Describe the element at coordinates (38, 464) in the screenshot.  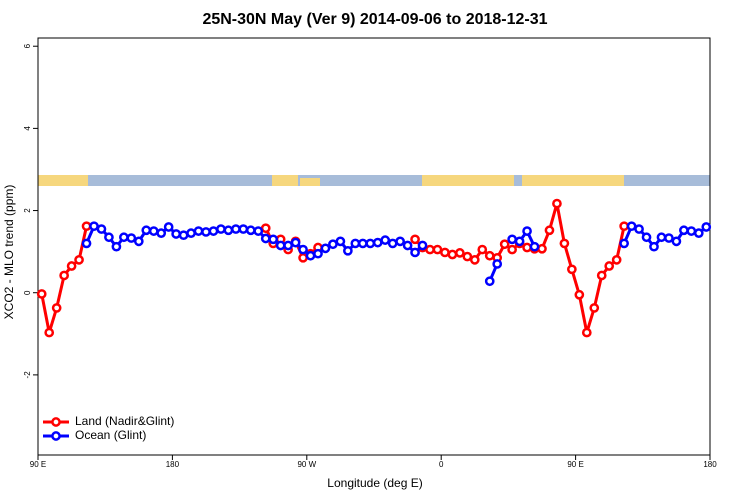
I see `x-tick-label: 90 E` at that location.